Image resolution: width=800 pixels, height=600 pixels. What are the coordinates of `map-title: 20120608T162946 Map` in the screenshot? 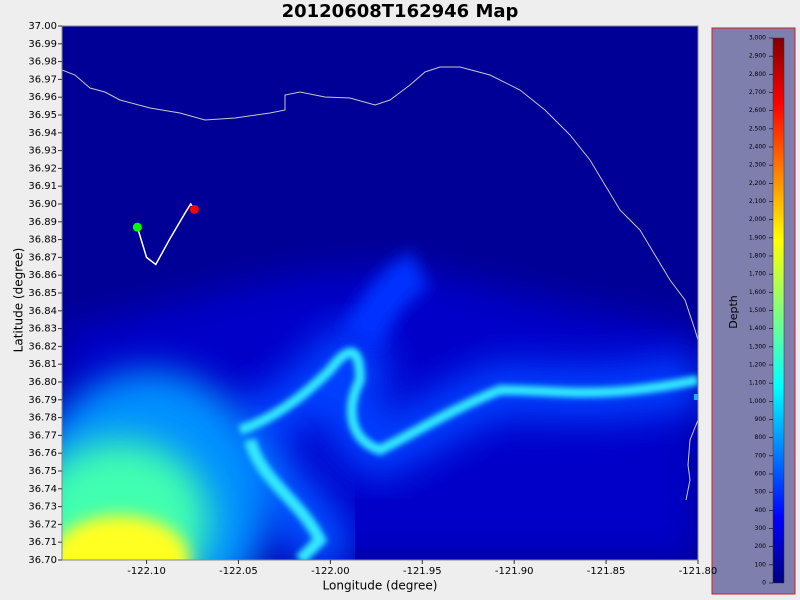 It's located at (400, 11).